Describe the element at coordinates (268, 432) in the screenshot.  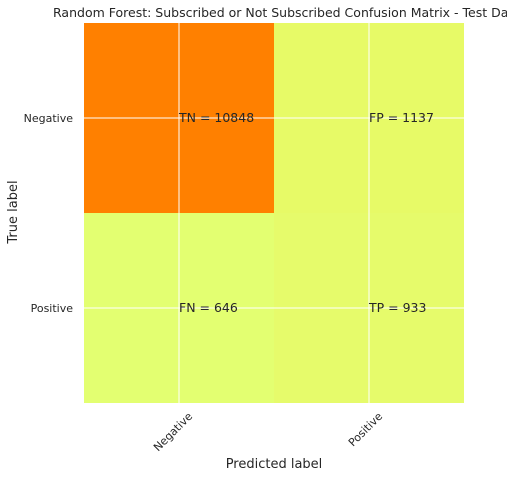
I see `x-tick-labels: Negative Positive` at that location.